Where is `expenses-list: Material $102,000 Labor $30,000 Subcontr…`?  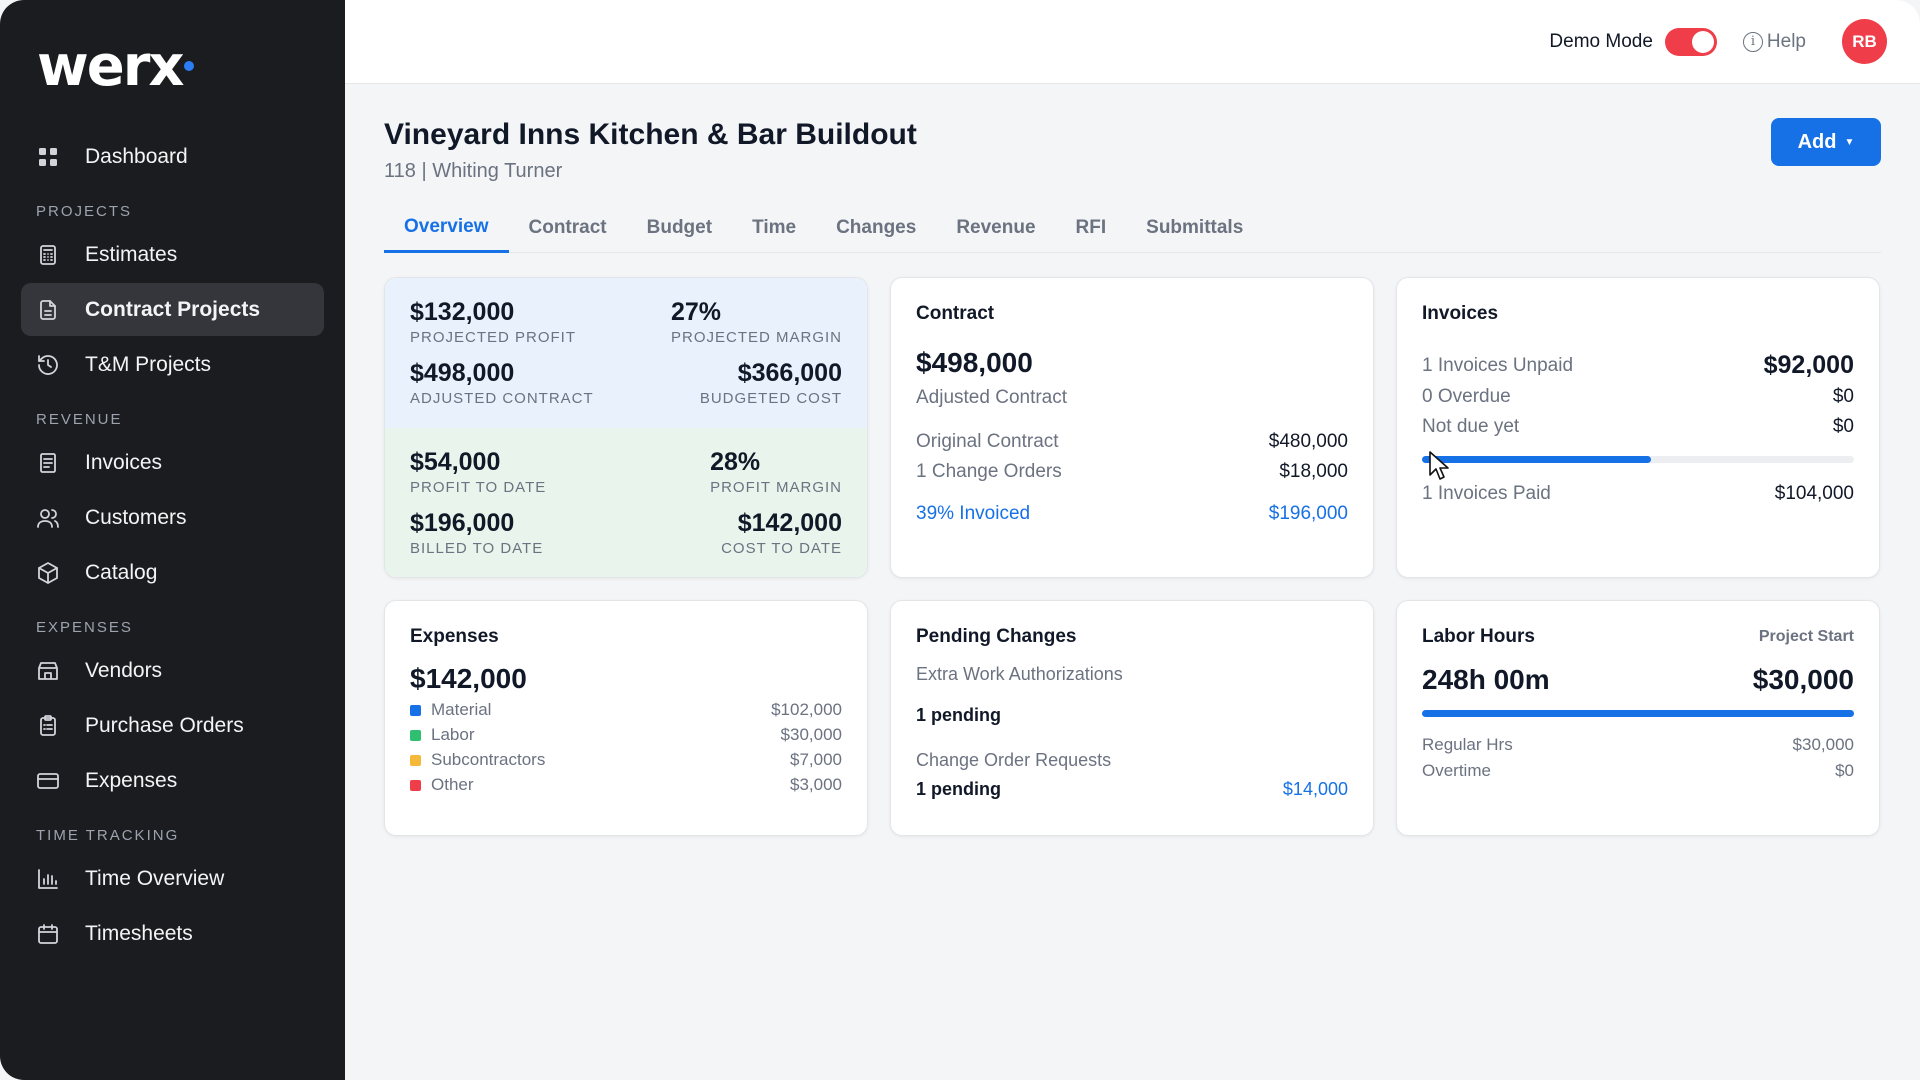
expenses-list: Material $102,000 Labor $30,000 Subcontr… is located at coordinates (626, 747).